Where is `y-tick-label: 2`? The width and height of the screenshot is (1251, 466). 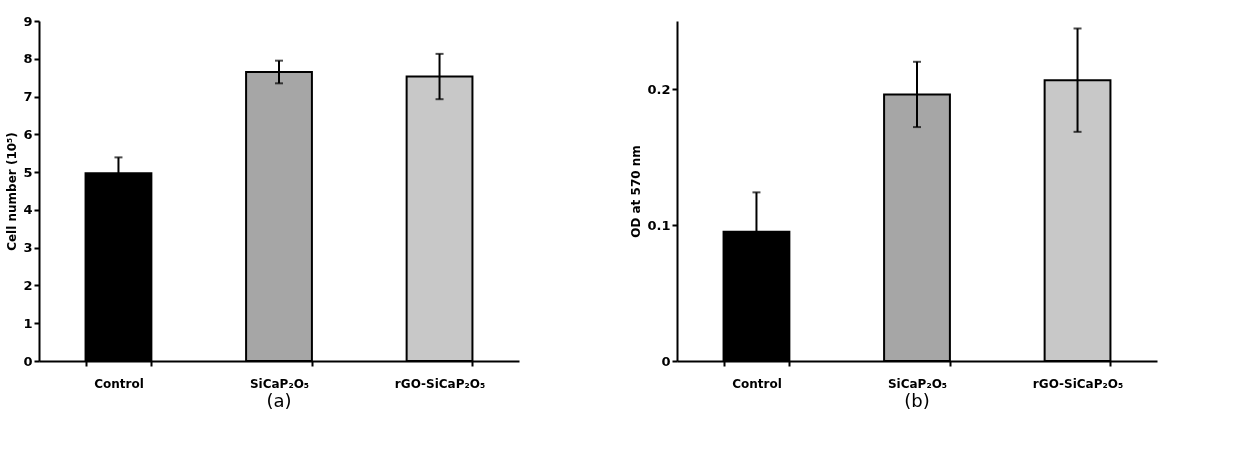
y-tick-label: 2 is located at coordinates (28, 285).